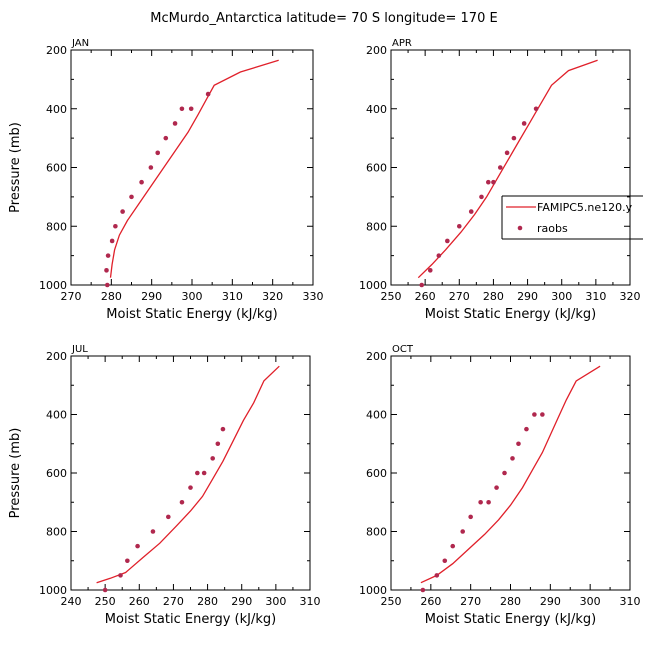 The height and width of the screenshot is (649, 648). What do you see at coordinates (552, 228) in the screenshot?
I see `legend-obs-label: raobs` at bounding box center [552, 228].